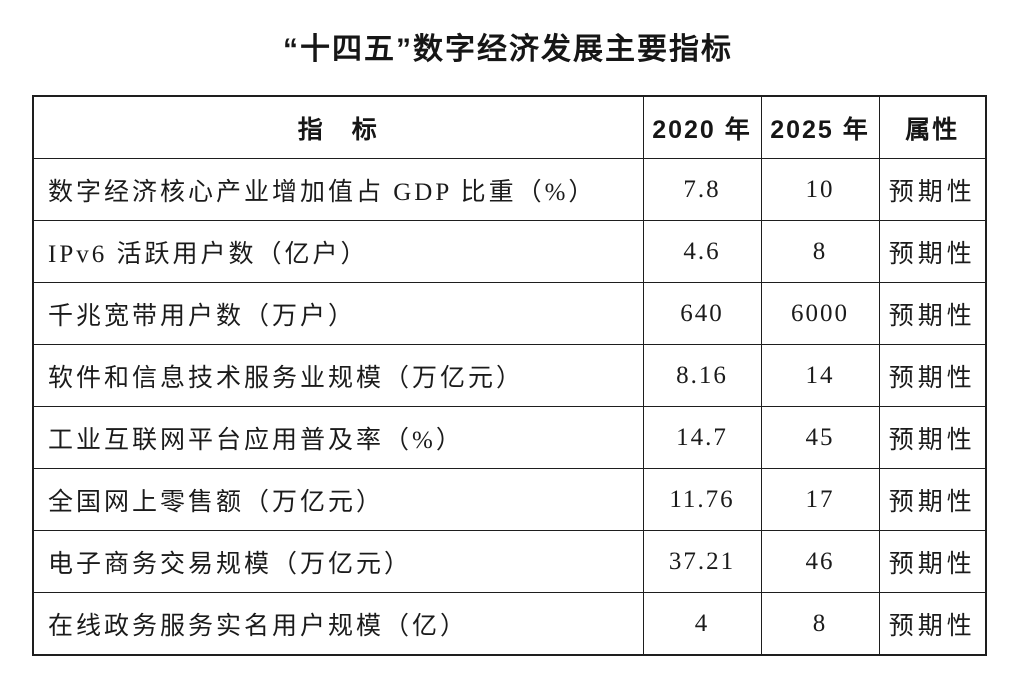  I want to click on column-header-2020: 2020 年, so click(702, 127).